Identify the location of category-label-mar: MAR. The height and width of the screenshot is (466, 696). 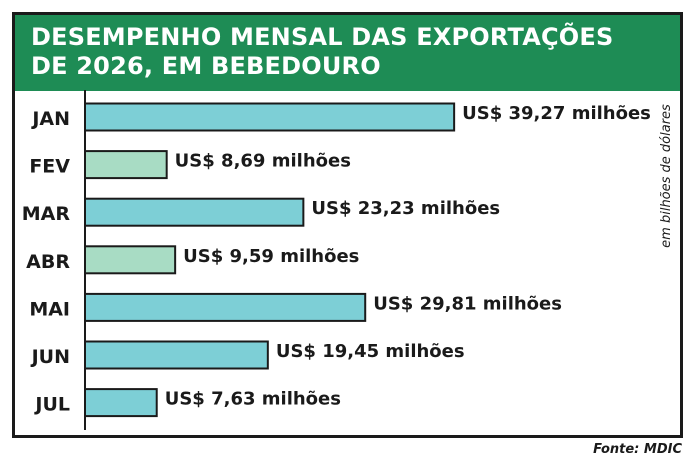
(46, 214).